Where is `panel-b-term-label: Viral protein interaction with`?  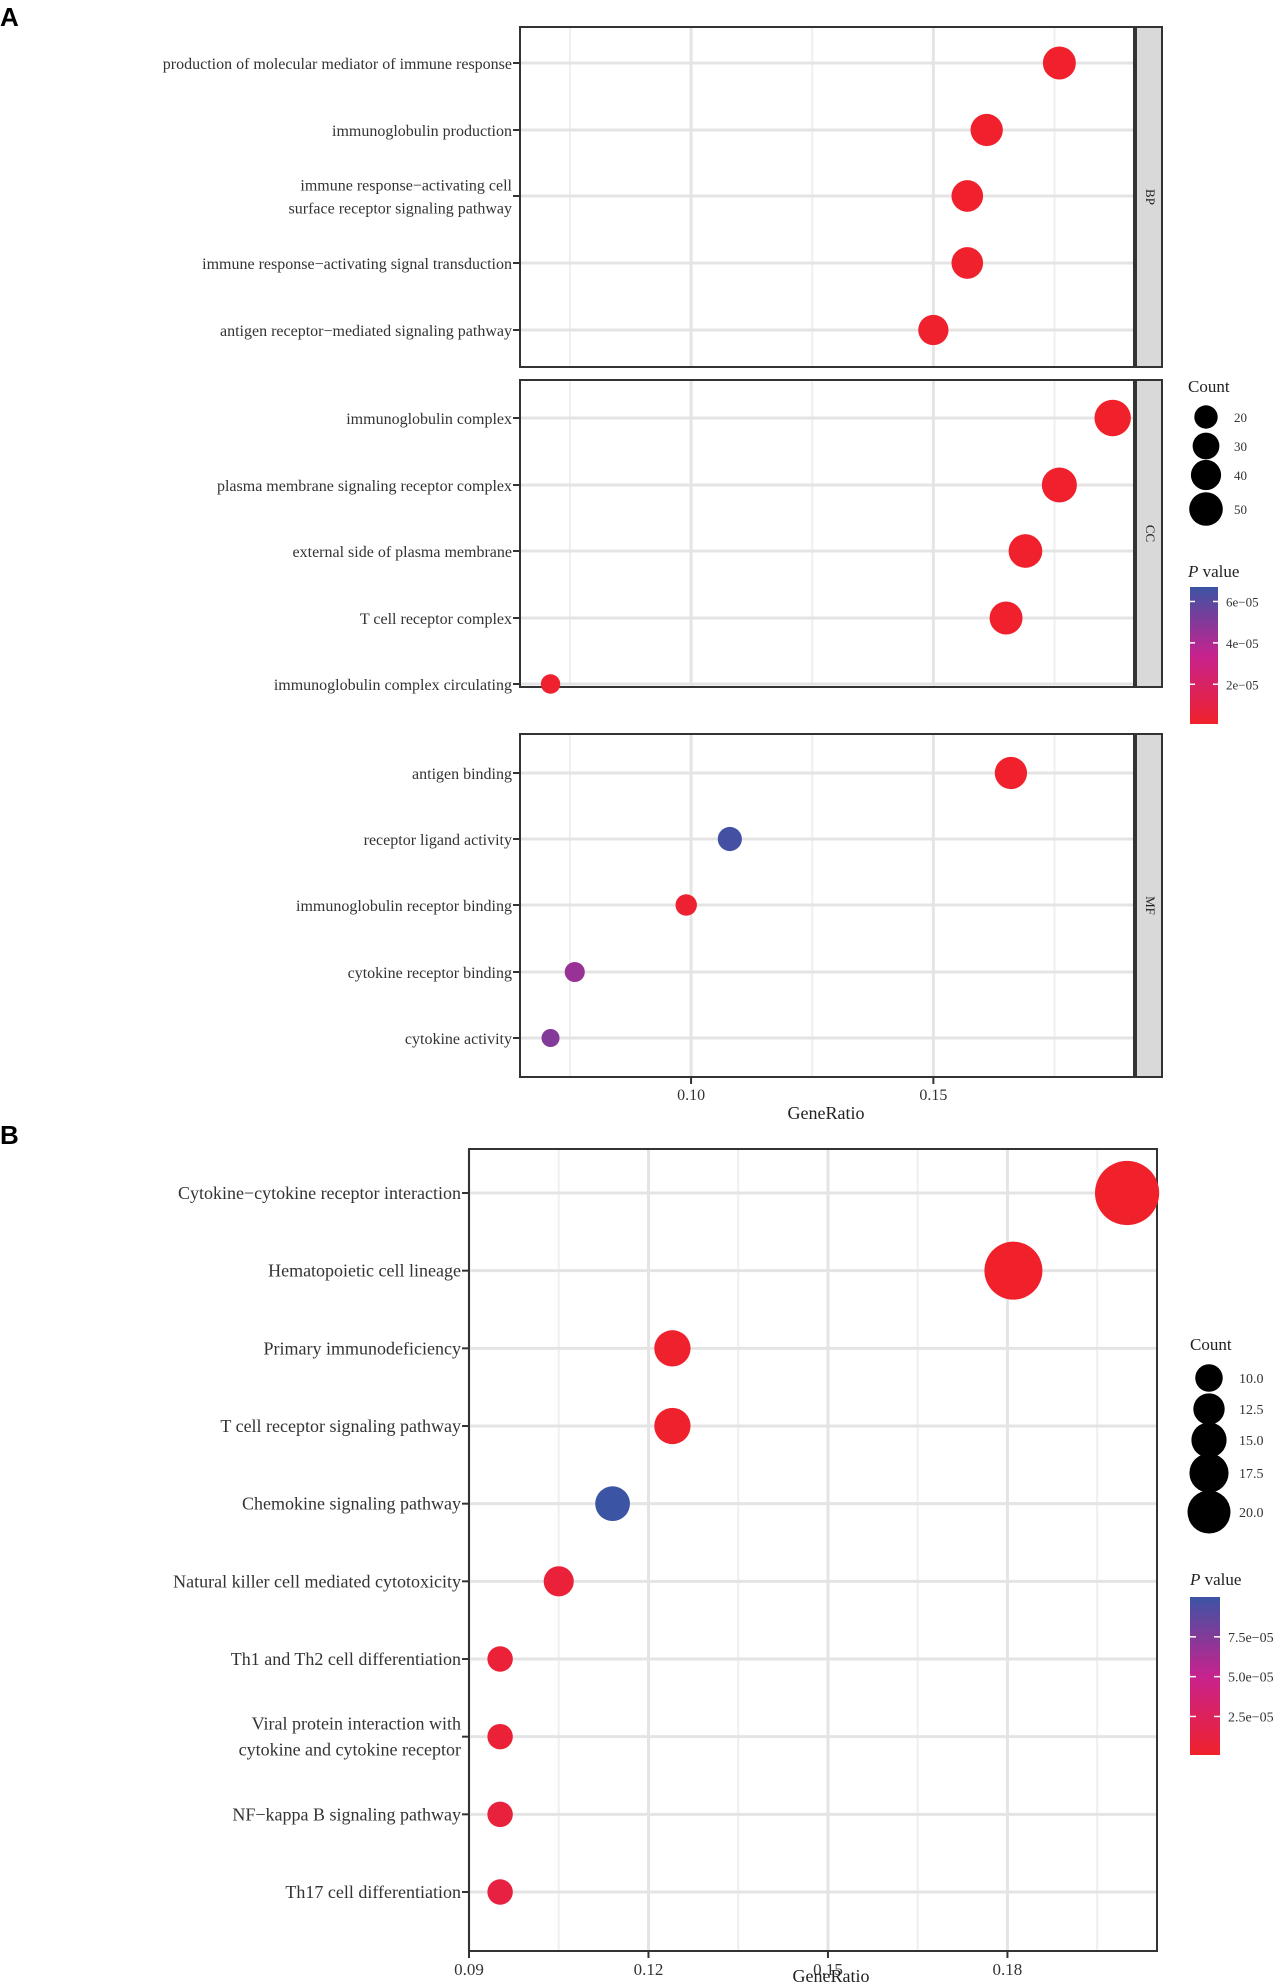
panel-b-term-label: Viral protein interaction with is located at coordinates (356, 1724).